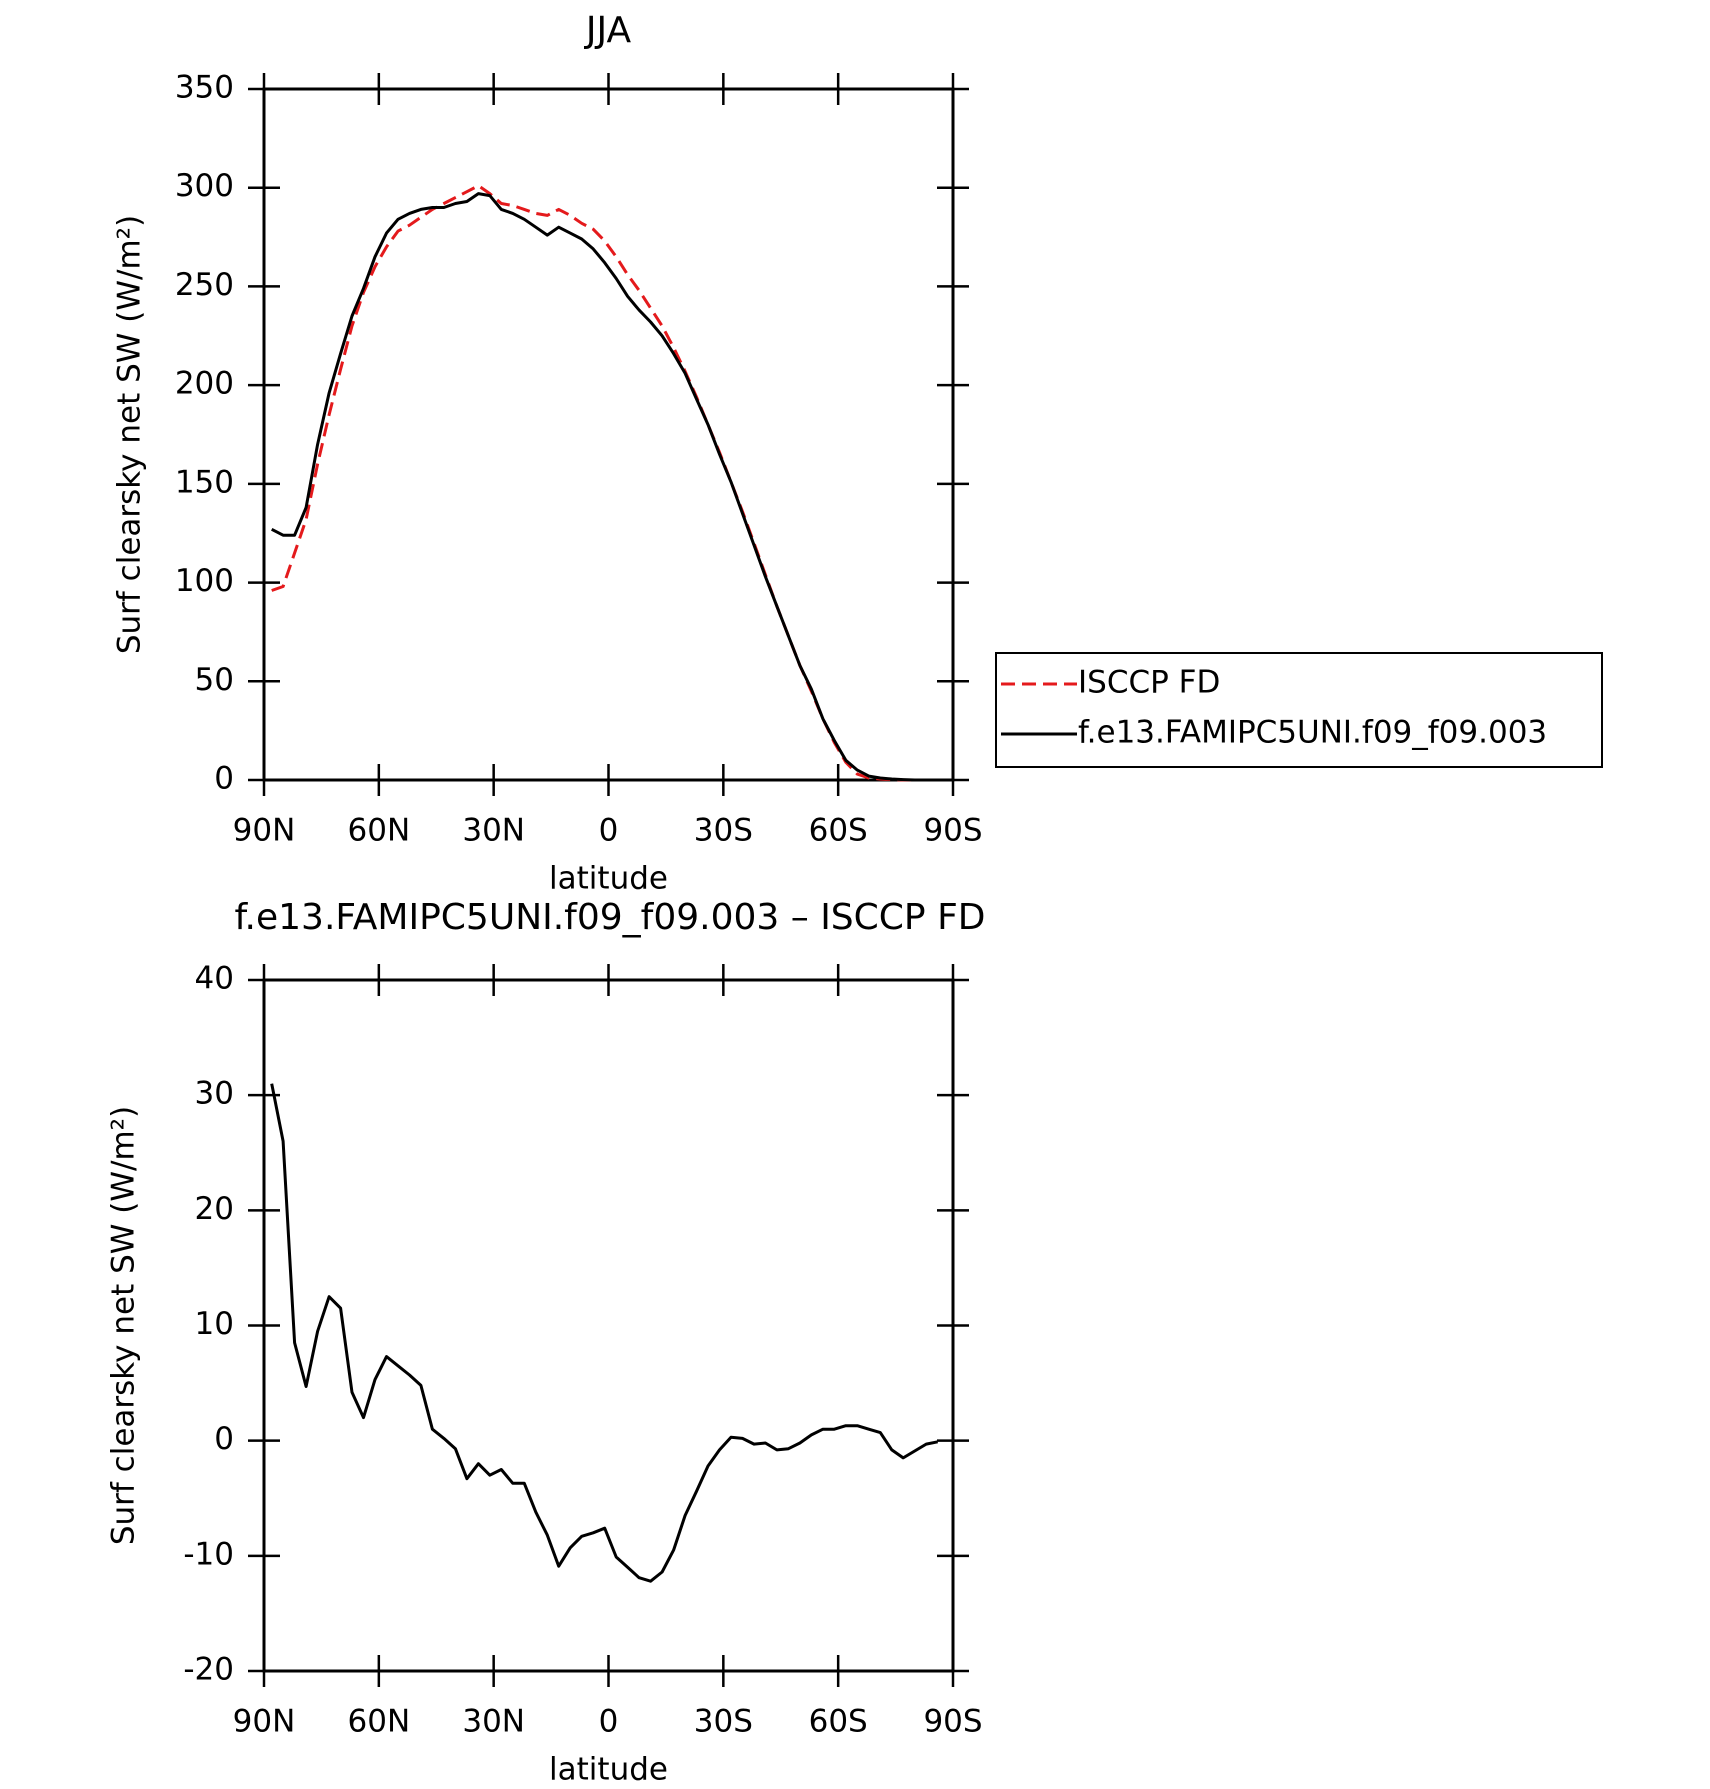 This screenshot has height=1789, width=1710. I want to click on y-tick-label: -10, so click(208, 1554).